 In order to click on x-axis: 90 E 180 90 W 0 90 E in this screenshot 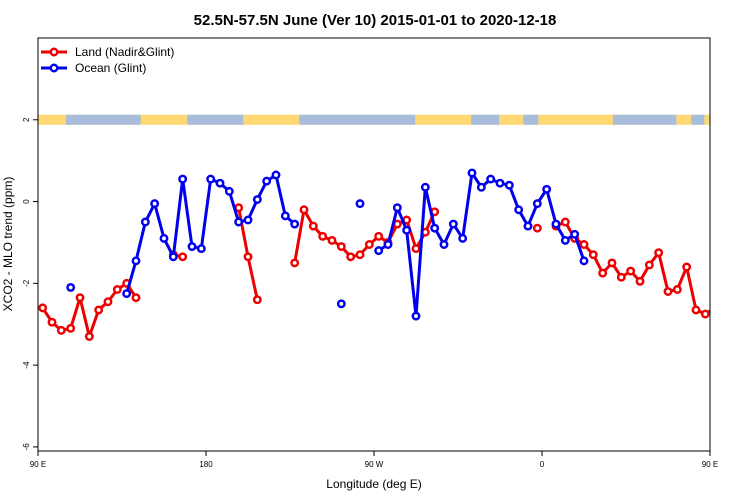, I will do `click(374, 460)`.